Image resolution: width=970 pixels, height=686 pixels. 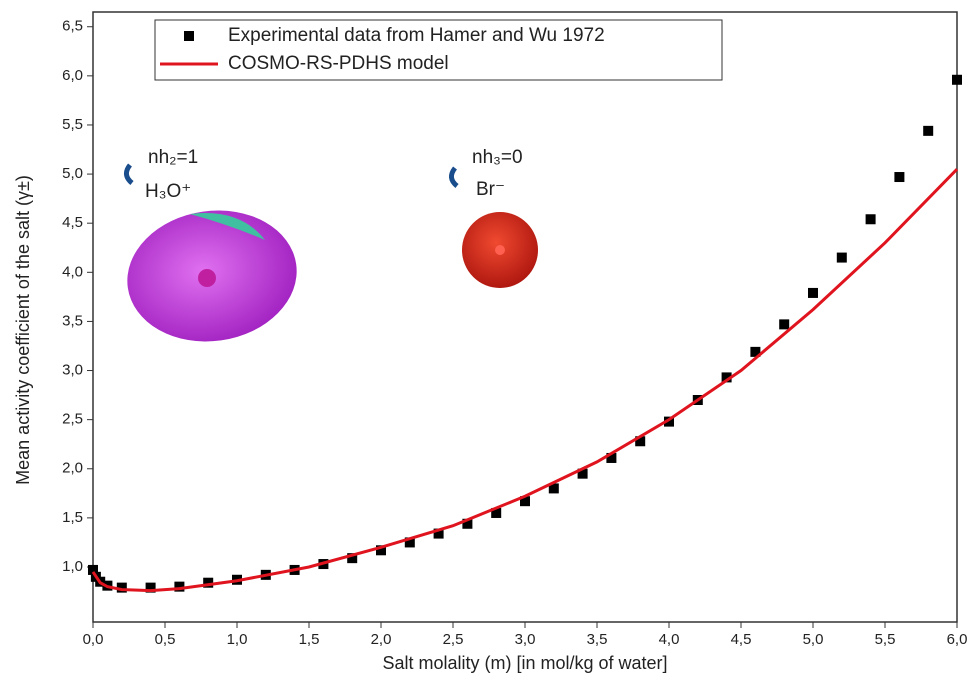 What do you see at coordinates (72, 320) in the screenshot?
I see `y-tick-label: 3,5` at bounding box center [72, 320].